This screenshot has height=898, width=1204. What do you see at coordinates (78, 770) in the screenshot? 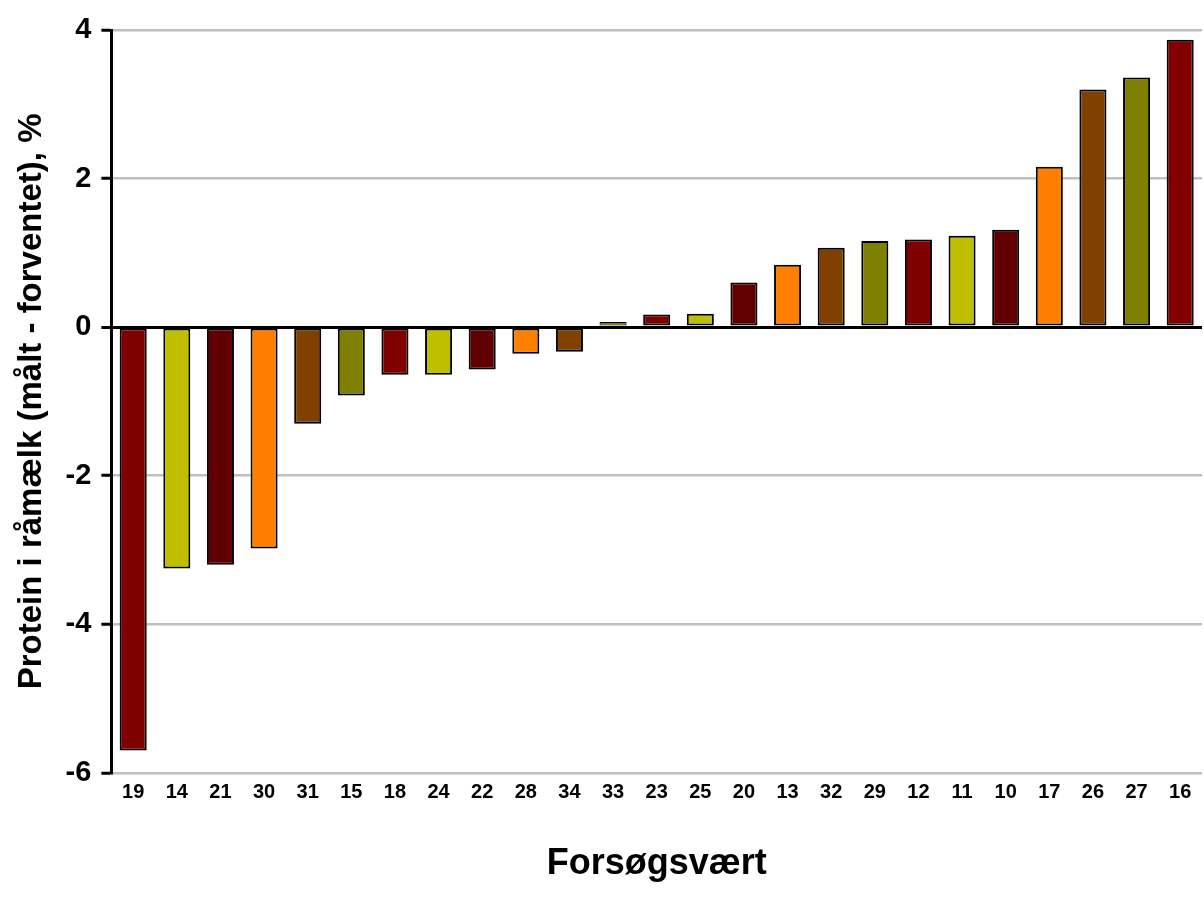
I see `y-tick-label: -6` at bounding box center [78, 770].